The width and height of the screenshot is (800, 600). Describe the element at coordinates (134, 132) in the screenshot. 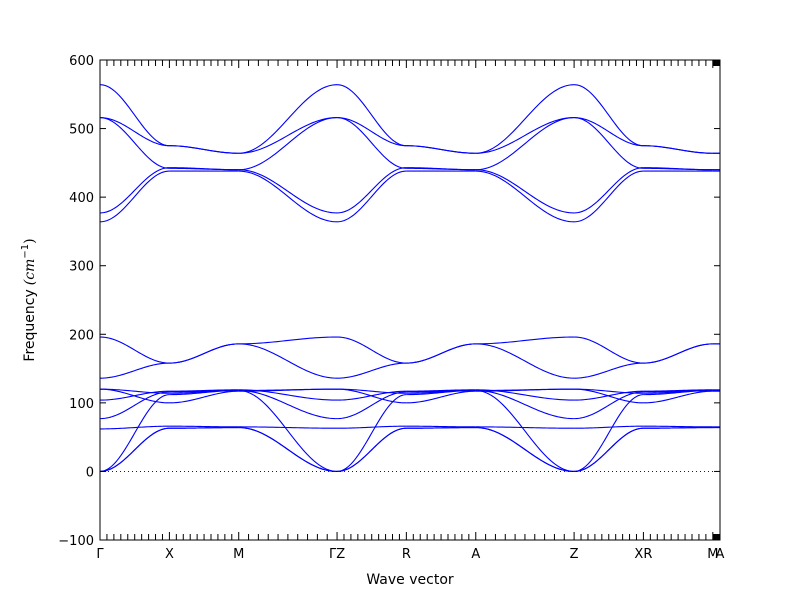

I see `band-line-seg0-b13` at that location.